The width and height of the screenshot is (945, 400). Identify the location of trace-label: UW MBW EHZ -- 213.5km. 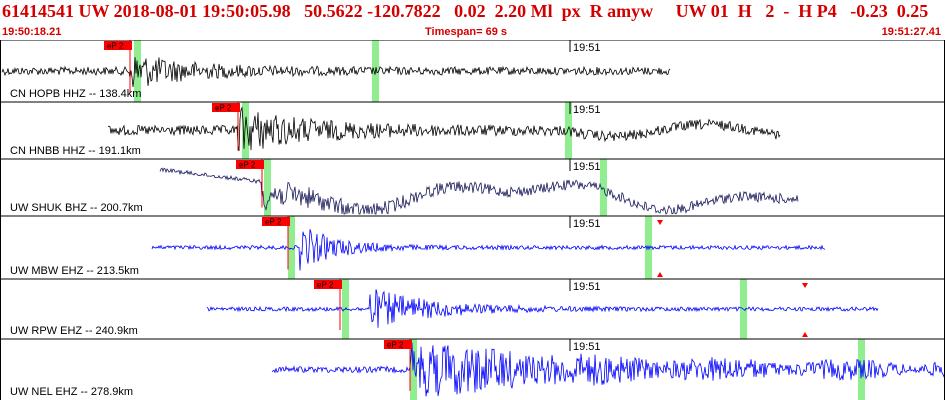
(74, 271).